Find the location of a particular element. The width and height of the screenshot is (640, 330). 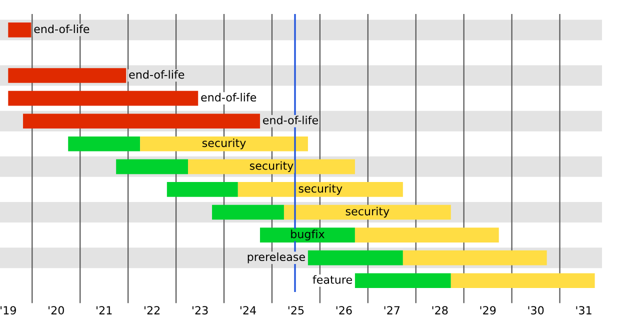

x-tick-label: '27 is located at coordinates (392, 310).